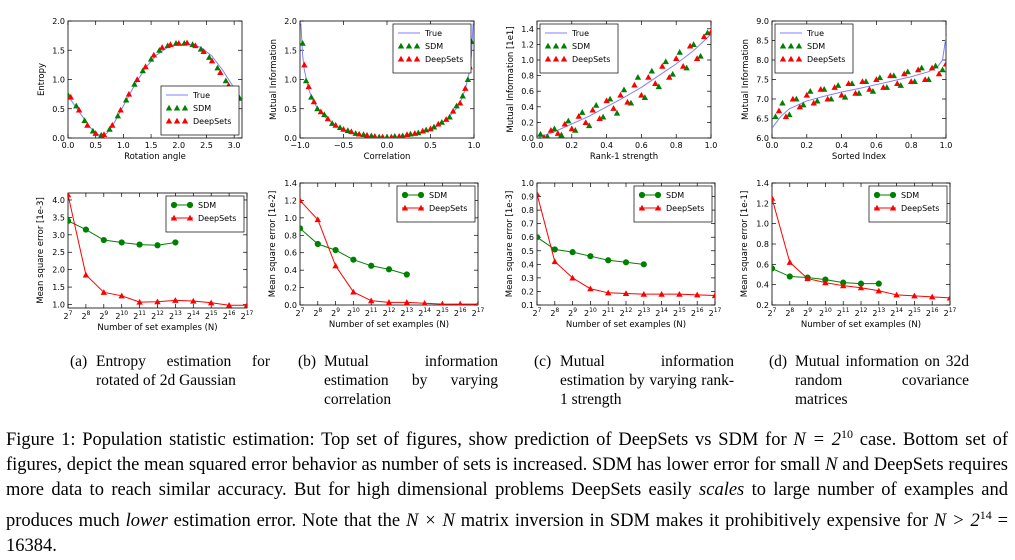 The height and width of the screenshot is (560, 1015). Describe the element at coordinates (527, 305) in the screenshot. I see `y-tick-label: 0.1` at that location.